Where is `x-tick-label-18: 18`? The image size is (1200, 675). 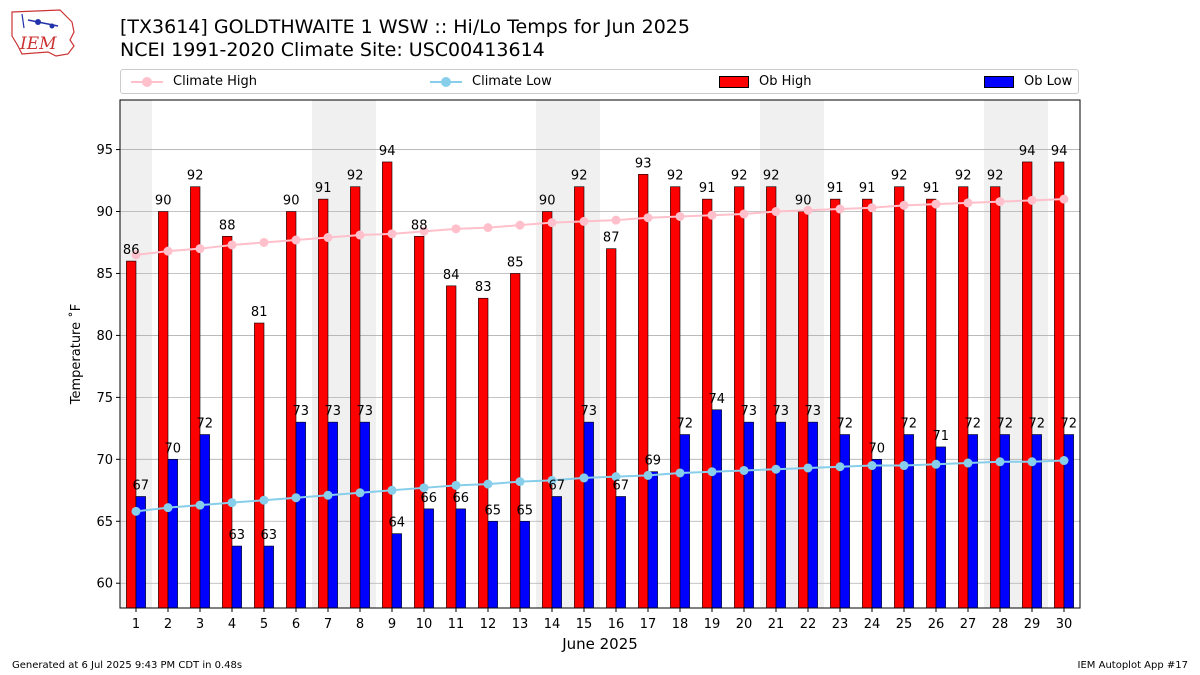
x-tick-label-18: 18 is located at coordinates (680, 624).